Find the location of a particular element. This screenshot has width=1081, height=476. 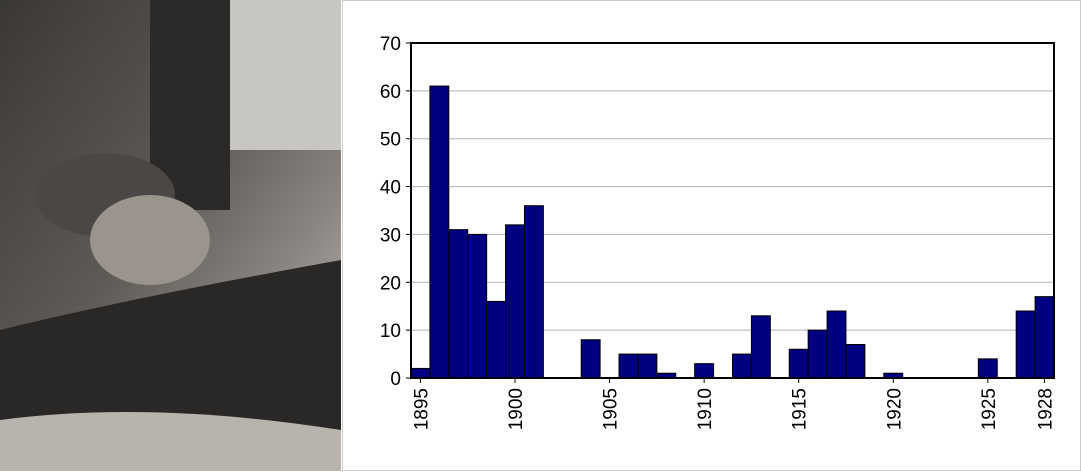

x-tick-label: 1910 is located at coordinates (705, 409).